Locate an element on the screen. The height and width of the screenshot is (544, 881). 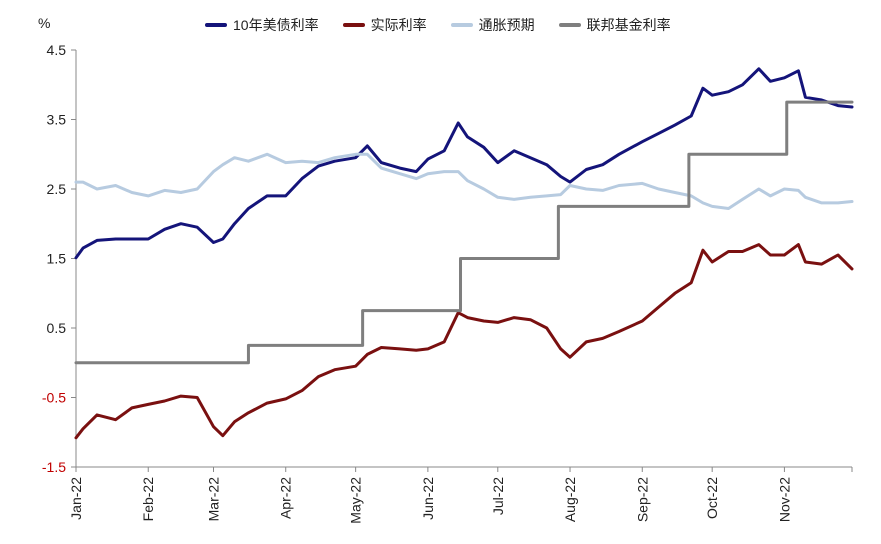
legend-swatch-real-rate is located at coordinates (353, 25).